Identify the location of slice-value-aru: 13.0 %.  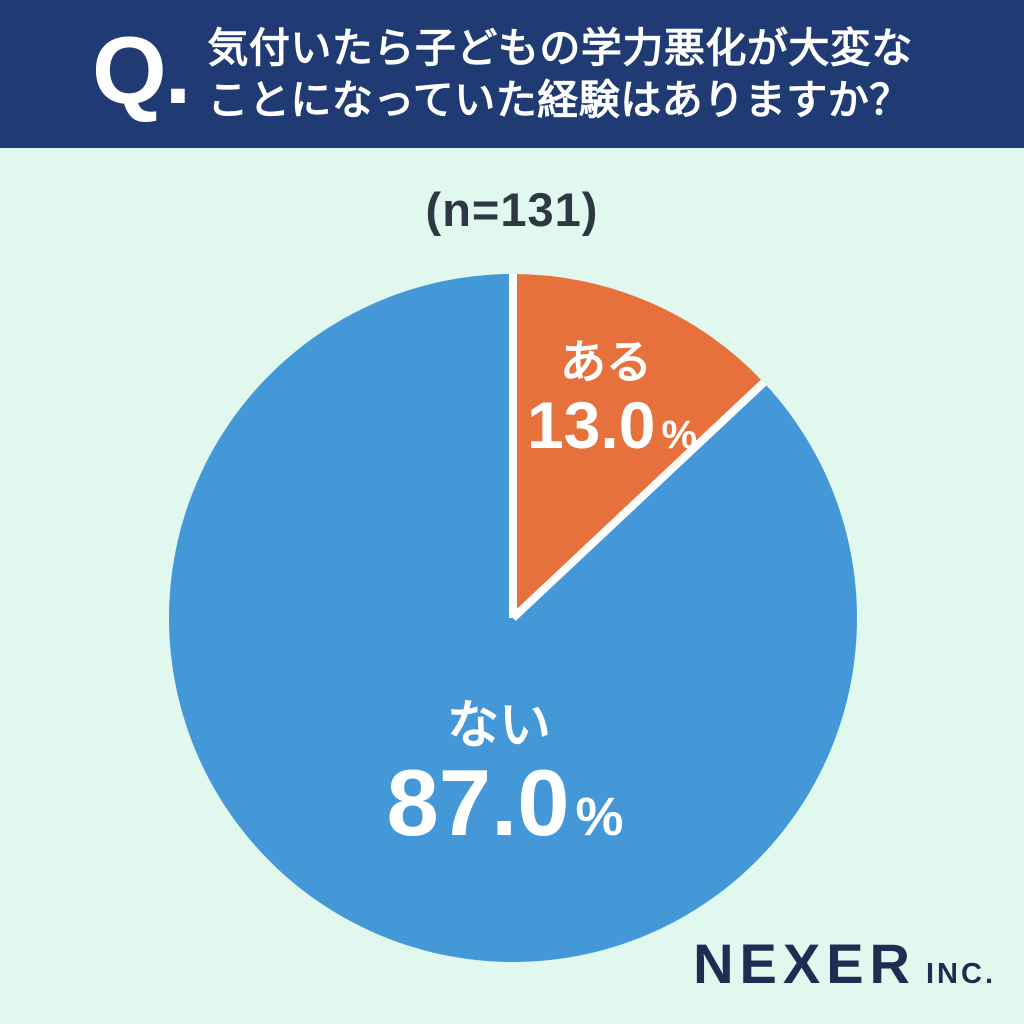
(612, 425).